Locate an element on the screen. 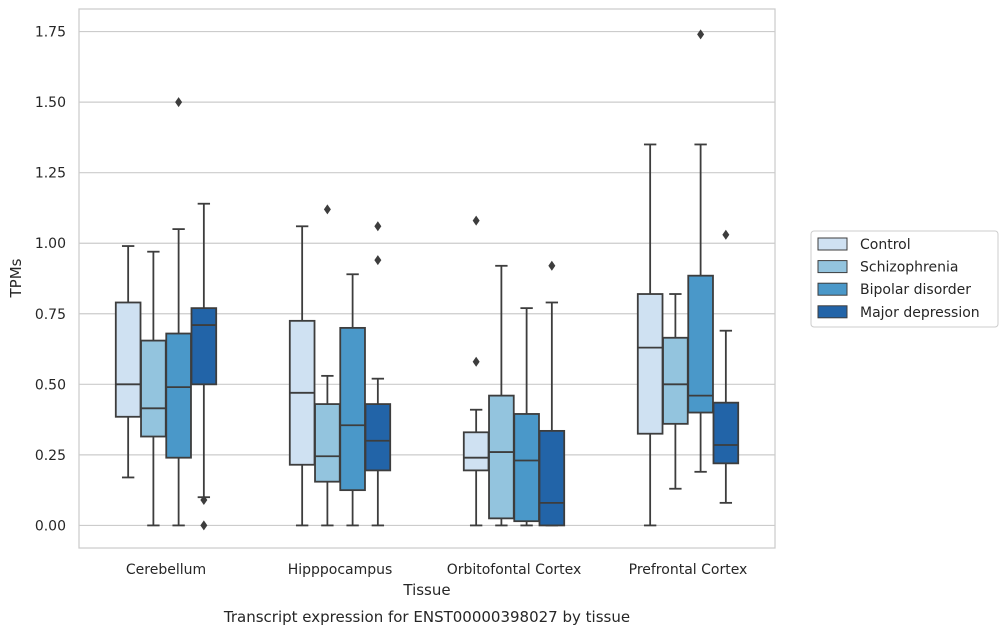 The image size is (1007, 634). x-tick-label: Hipppocampus is located at coordinates (340, 570).